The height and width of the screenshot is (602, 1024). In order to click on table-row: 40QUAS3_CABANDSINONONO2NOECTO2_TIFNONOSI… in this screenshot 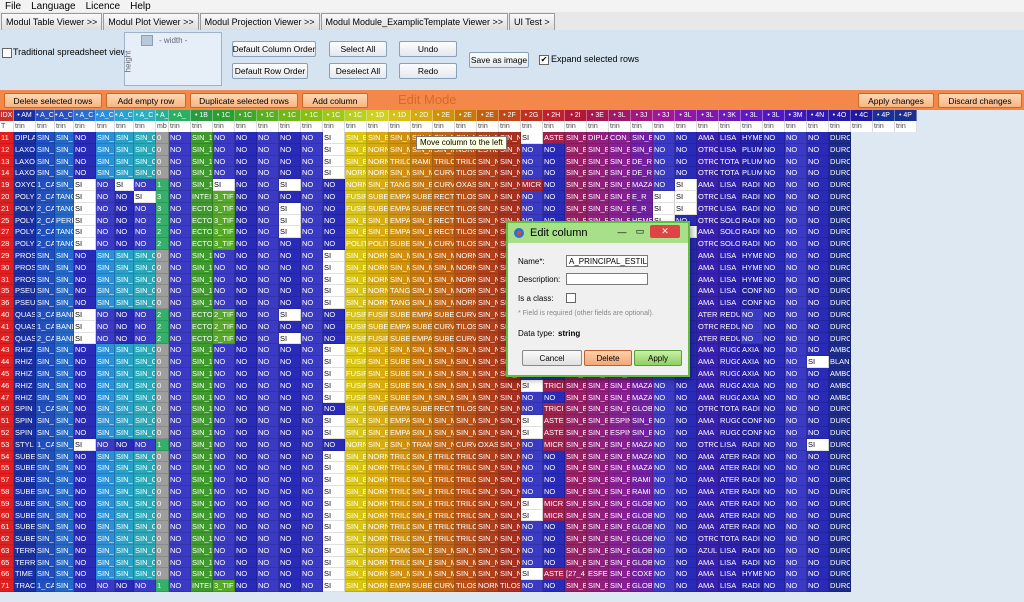, I will do `click(425, 314)`.